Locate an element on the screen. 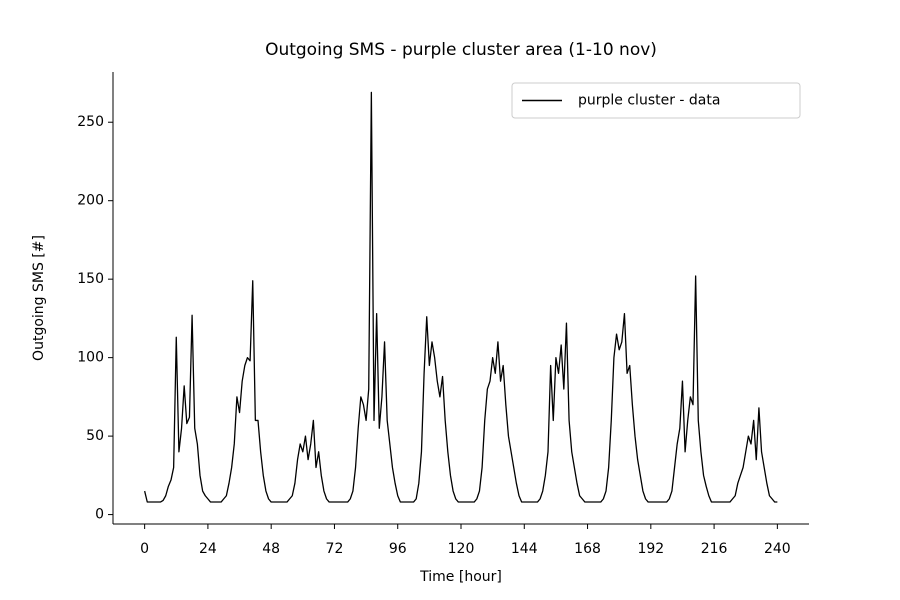 The image size is (900, 600). x-tick-label: 96 is located at coordinates (398, 549).